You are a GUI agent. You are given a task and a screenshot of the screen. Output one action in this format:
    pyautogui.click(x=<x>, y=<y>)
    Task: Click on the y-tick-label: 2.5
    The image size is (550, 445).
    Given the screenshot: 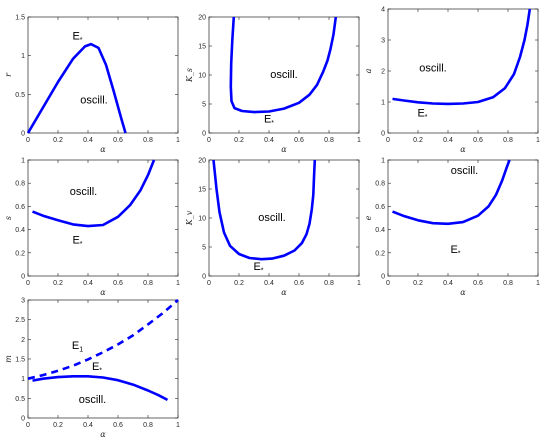 What is the action you would take?
    pyautogui.click(x=20, y=320)
    